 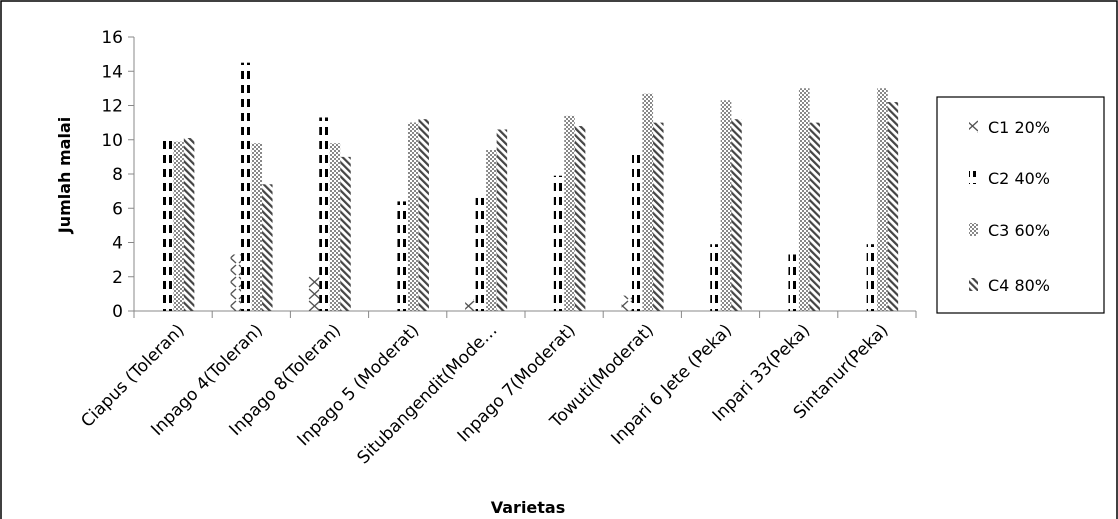 I want to click on legend-label: C2 40%, so click(x=1019, y=178).